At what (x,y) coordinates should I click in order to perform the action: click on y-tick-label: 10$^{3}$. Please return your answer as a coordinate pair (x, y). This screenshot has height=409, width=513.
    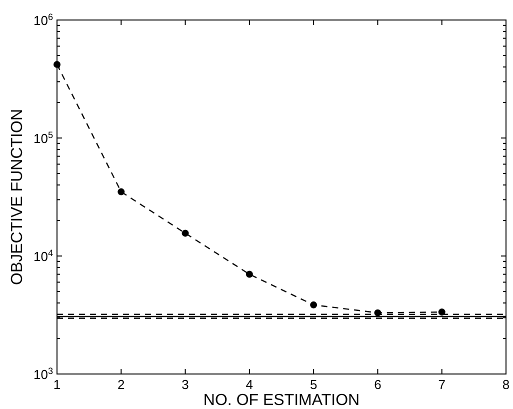
    Looking at the image, I should click on (43, 374).